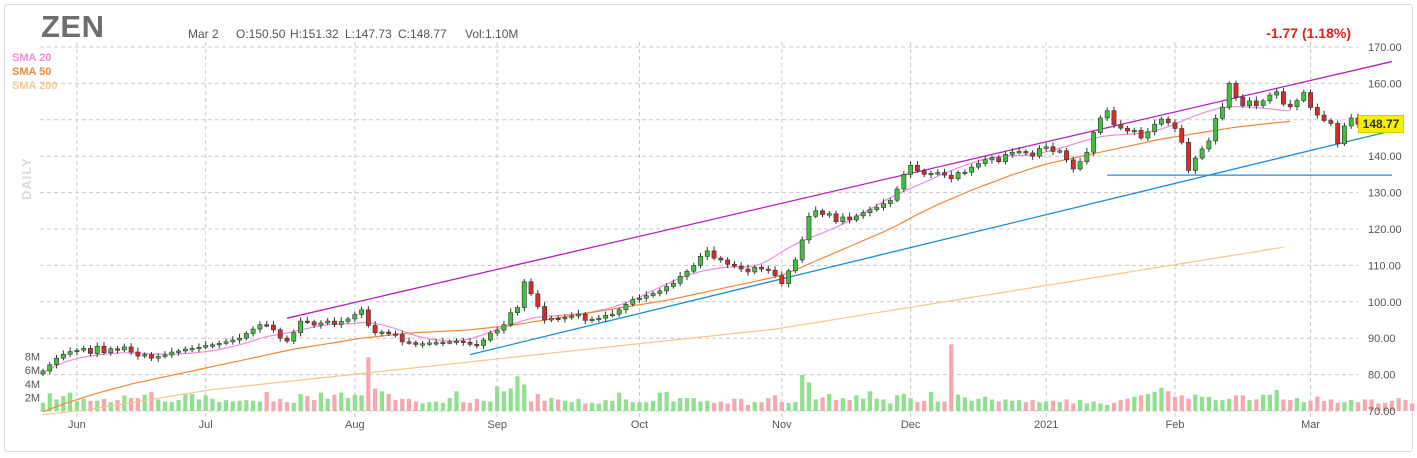  What do you see at coordinates (32, 72) in the screenshot?
I see `legend-sma-50: SMA 50` at bounding box center [32, 72].